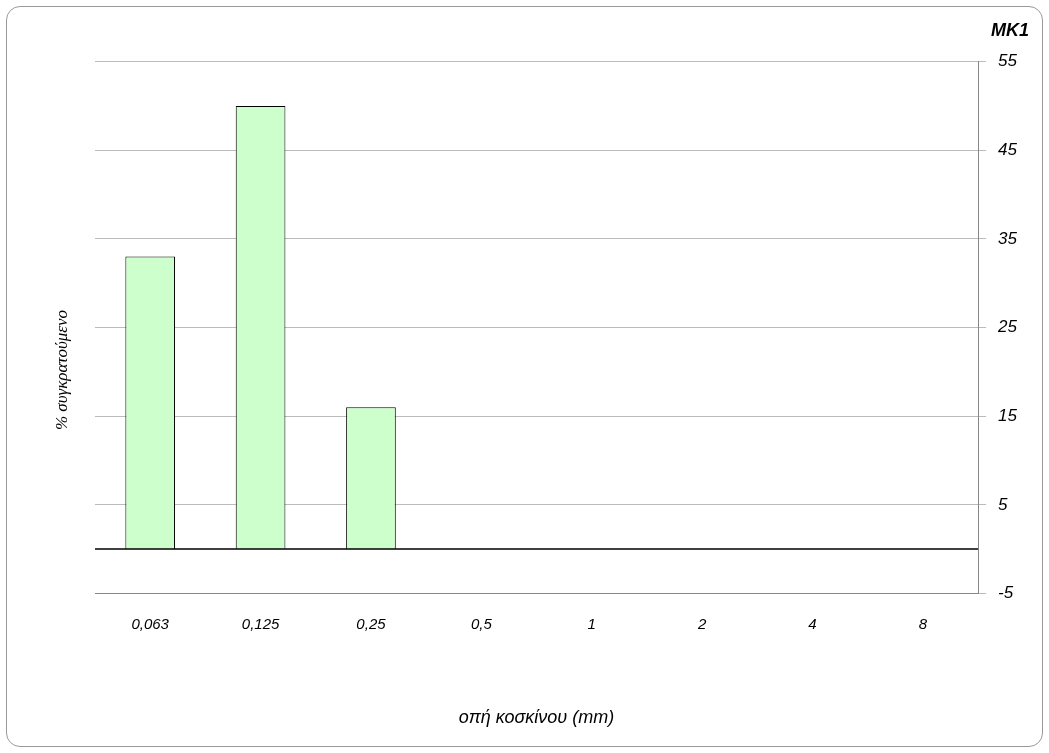  What do you see at coordinates (536, 717) in the screenshot?
I see `x-axis-title: οπή κοσκίνου (mm)` at bounding box center [536, 717].